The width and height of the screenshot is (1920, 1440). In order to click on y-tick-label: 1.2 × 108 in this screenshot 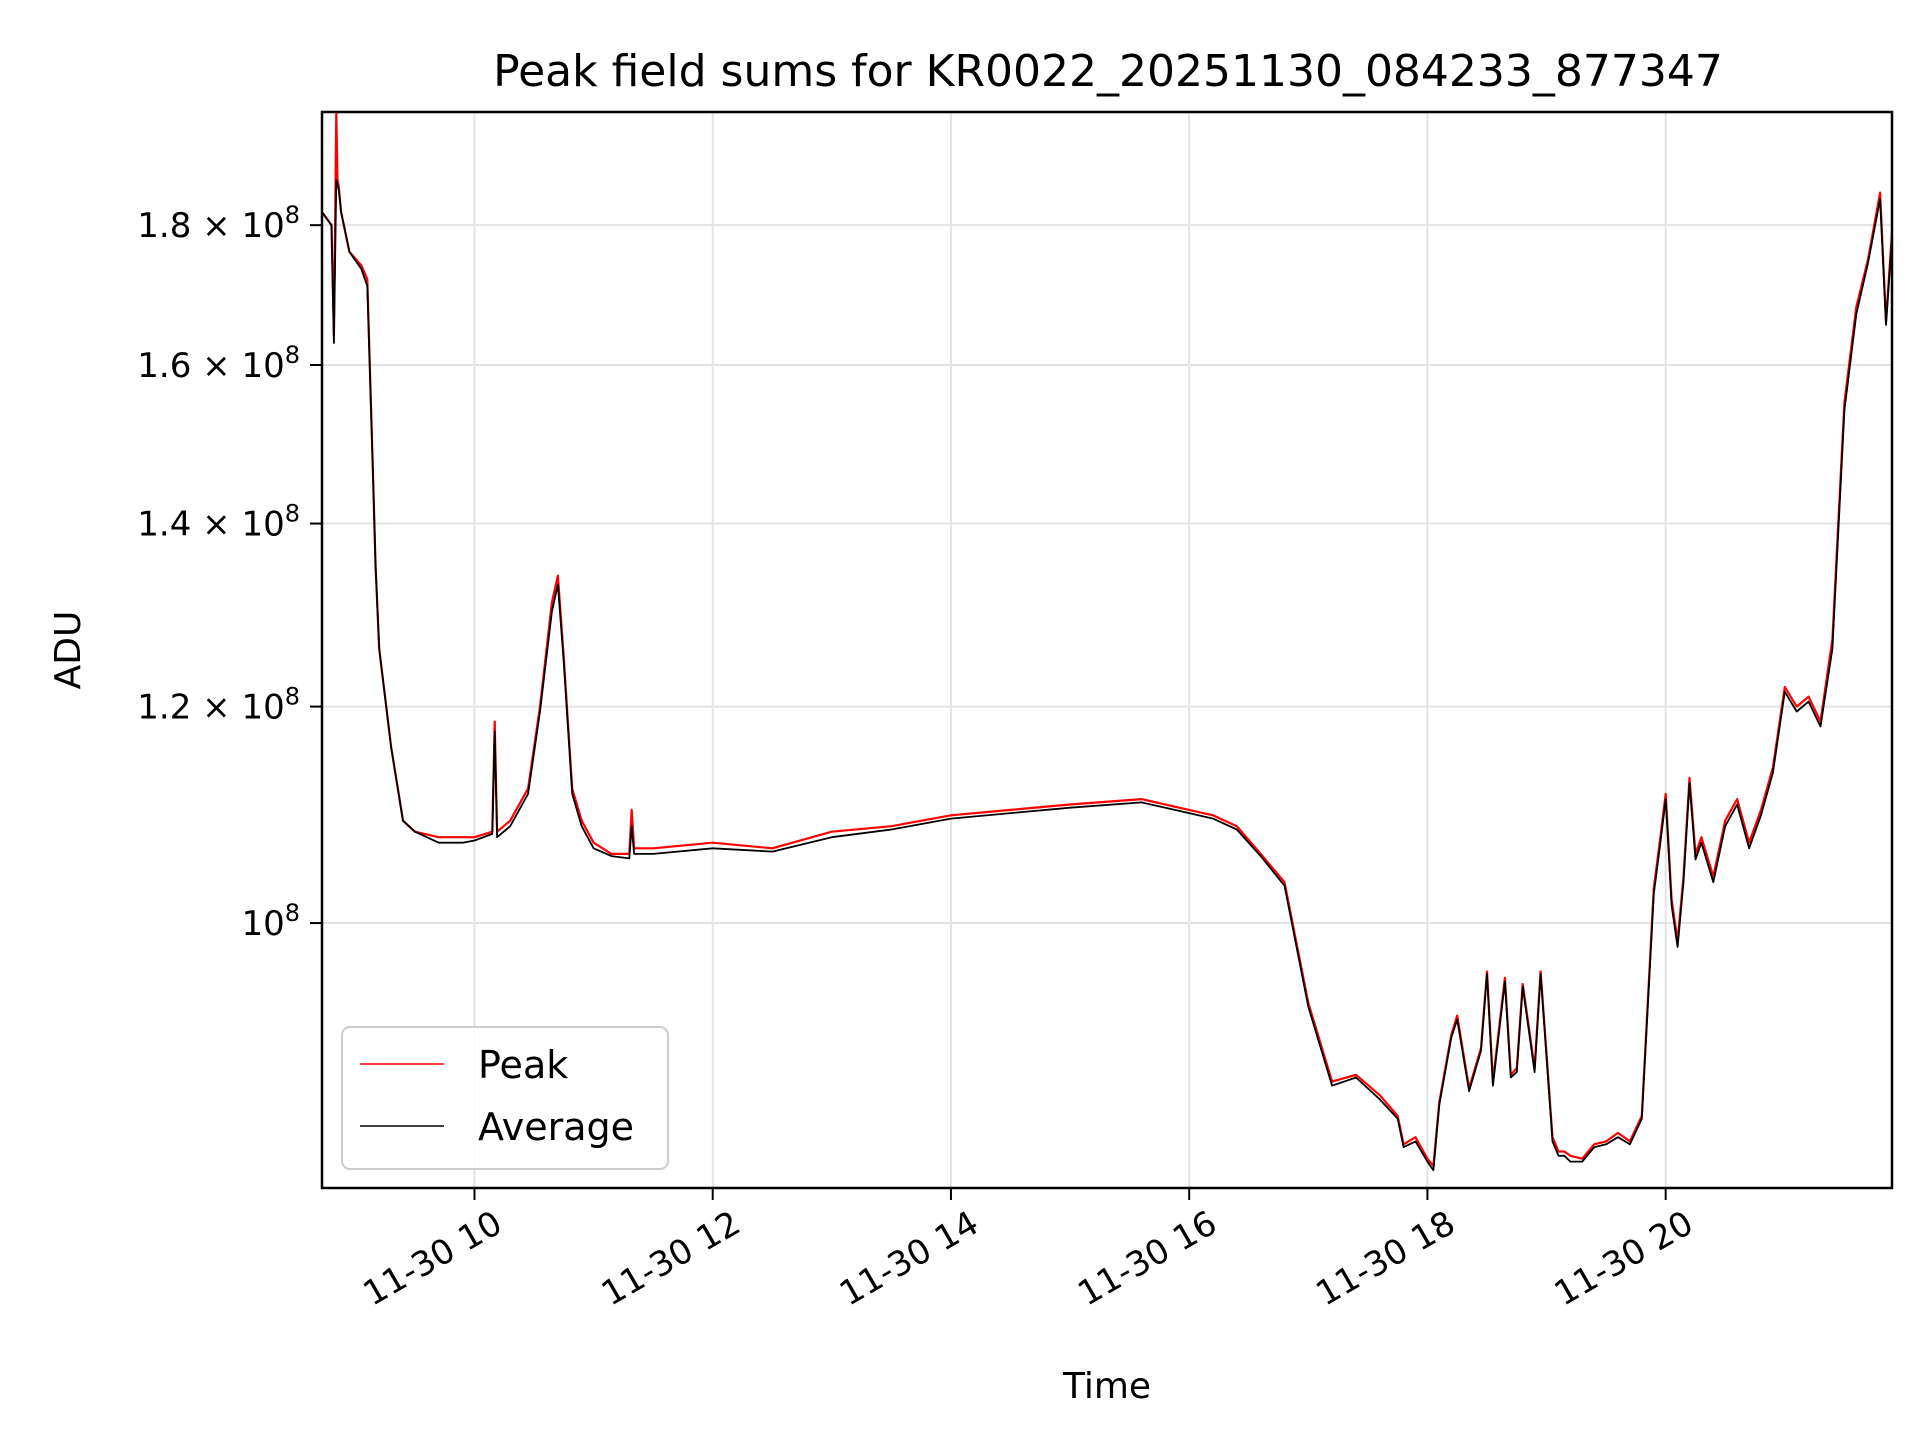, I will do `click(218, 705)`.